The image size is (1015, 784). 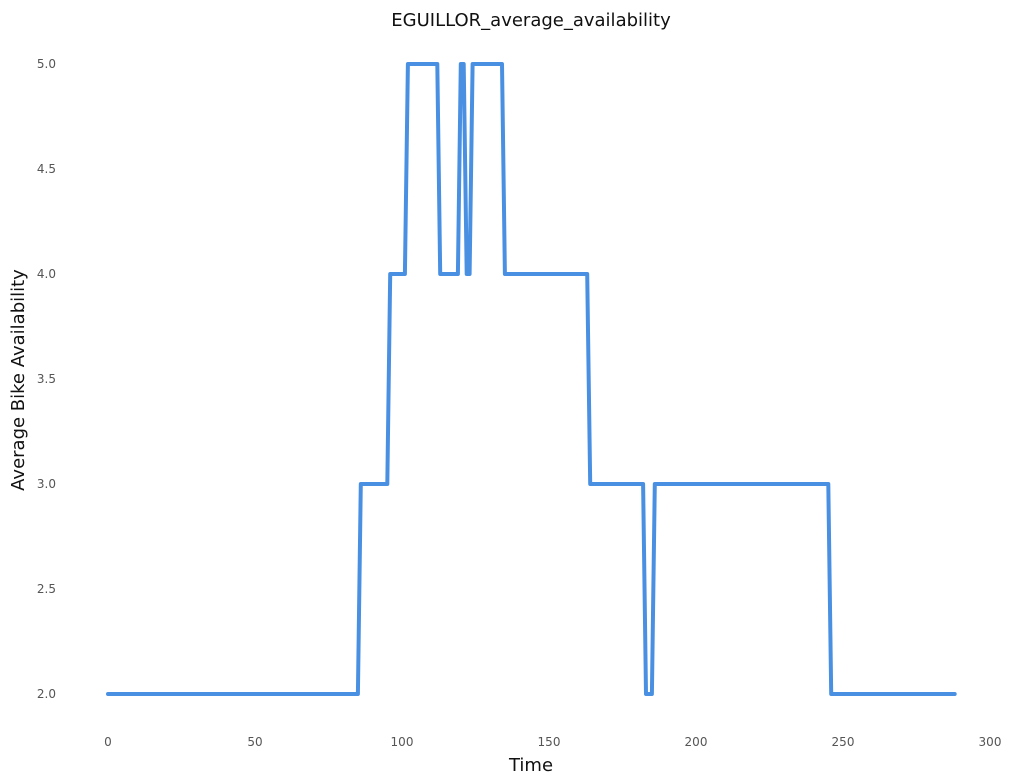 What do you see at coordinates (18, 380) in the screenshot?
I see `y-axis-label: Average Bike Availability` at bounding box center [18, 380].